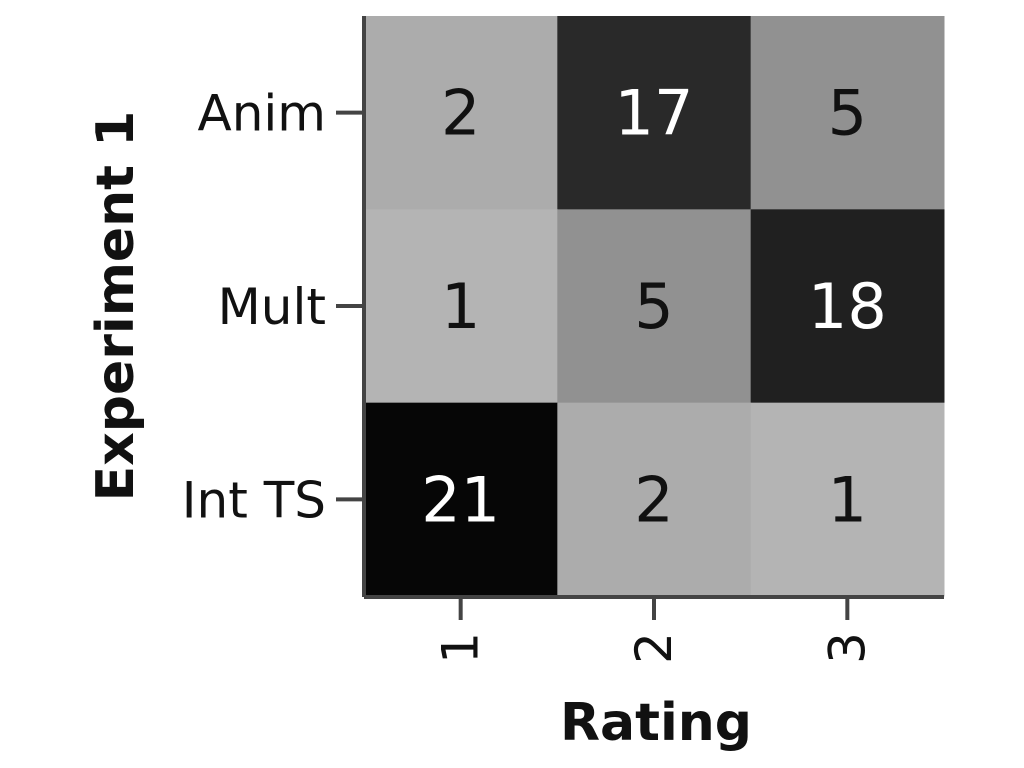 This screenshot has width=1024, height=768. I want to click on x-axis-ticks: 1 2 3, so click(654, 630).